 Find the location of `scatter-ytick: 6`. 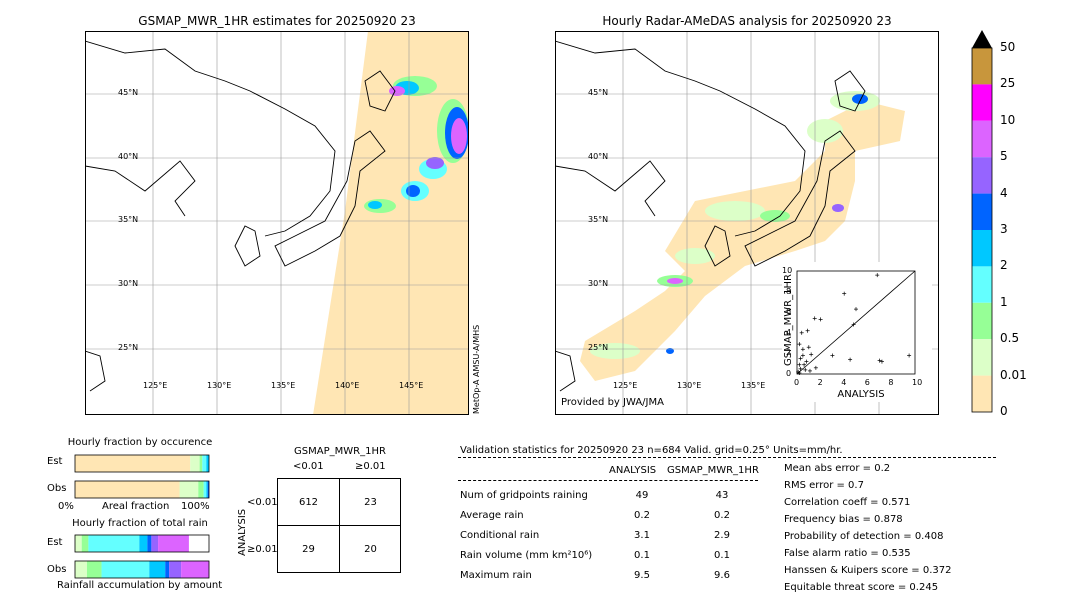

scatter-ytick: 6 is located at coordinates (789, 312).